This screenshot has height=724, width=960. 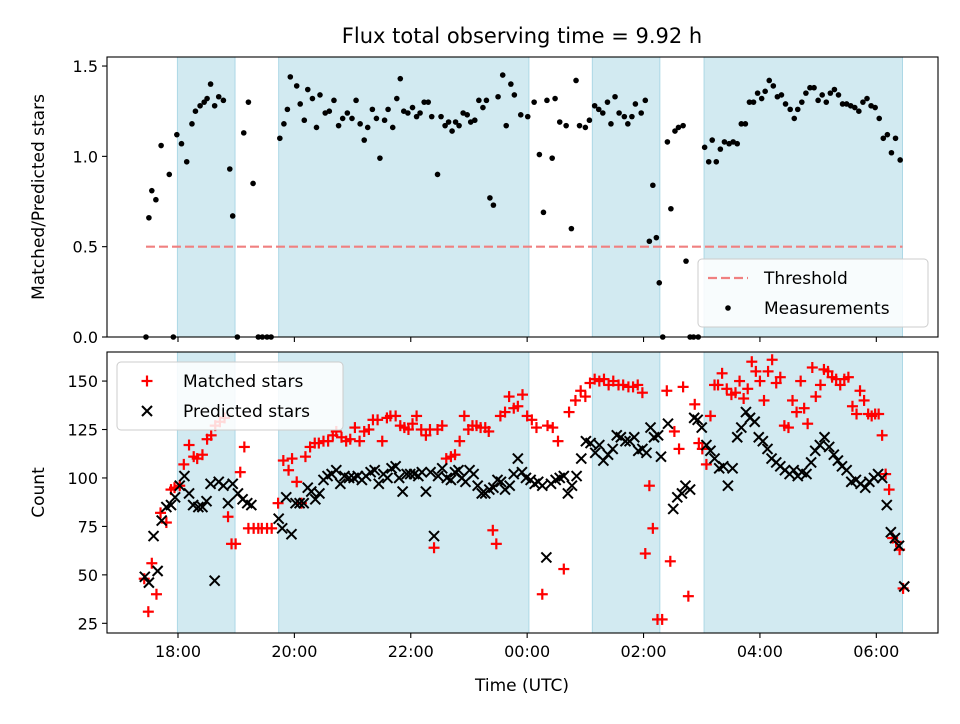 I want to click on legend: Matched stars Predicted stars, so click(x=230, y=396).